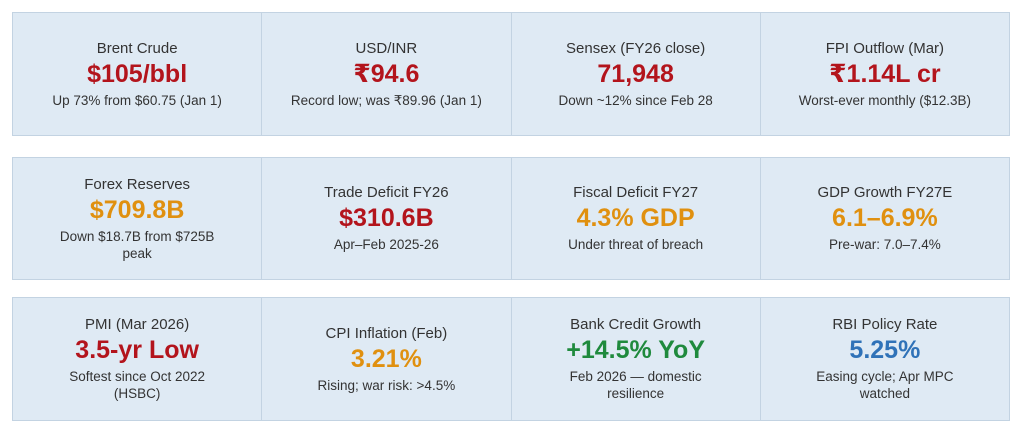 The width and height of the screenshot is (1024, 434). What do you see at coordinates (137, 324) in the screenshot?
I see `kpi-label: PMI (Mar 2026)` at bounding box center [137, 324].